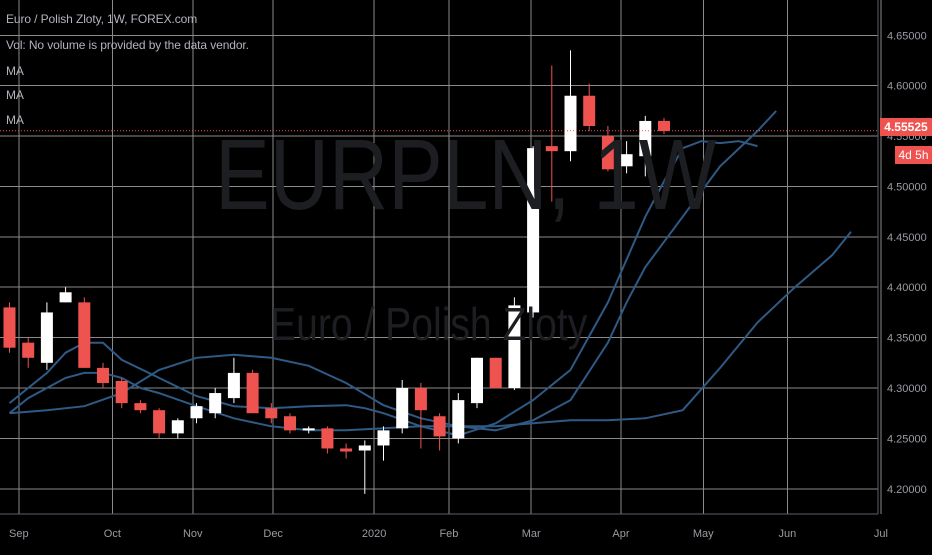 The height and width of the screenshot is (555, 932). What do you see at coordinates (15, 95) in the screenshot?
I see `legend-ma-2: MA` at bounding box center [15, 95].